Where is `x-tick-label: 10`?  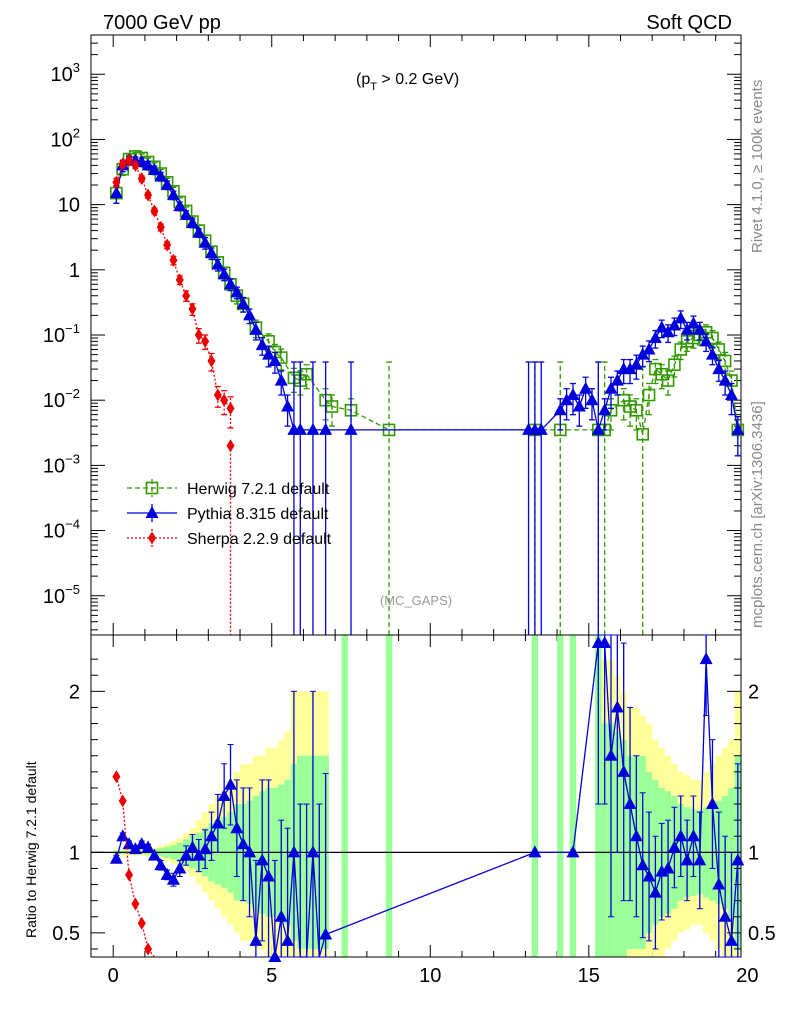
x-tick-label: 10 is located at coordinates (430, 976).